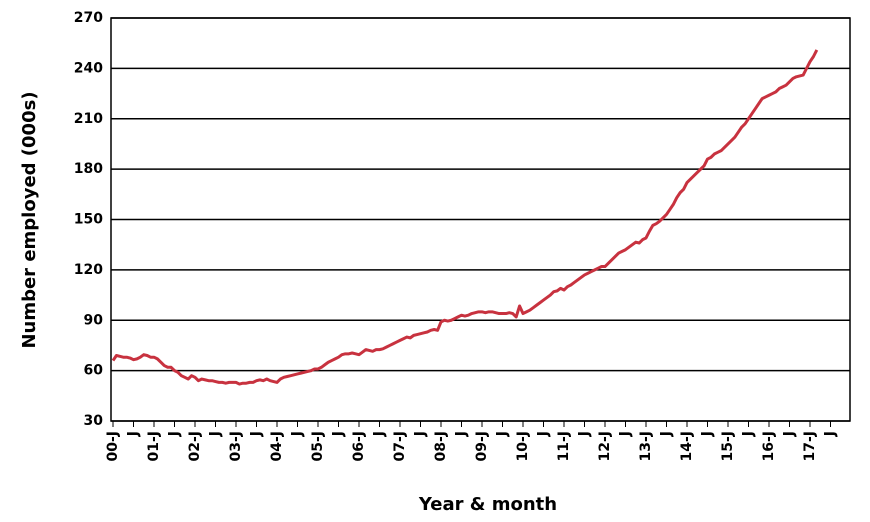  What do you see at coordinates (441, 446) in the screenshot?
I see `x-tick-label: 08-J` at bounding box center [441, 446].